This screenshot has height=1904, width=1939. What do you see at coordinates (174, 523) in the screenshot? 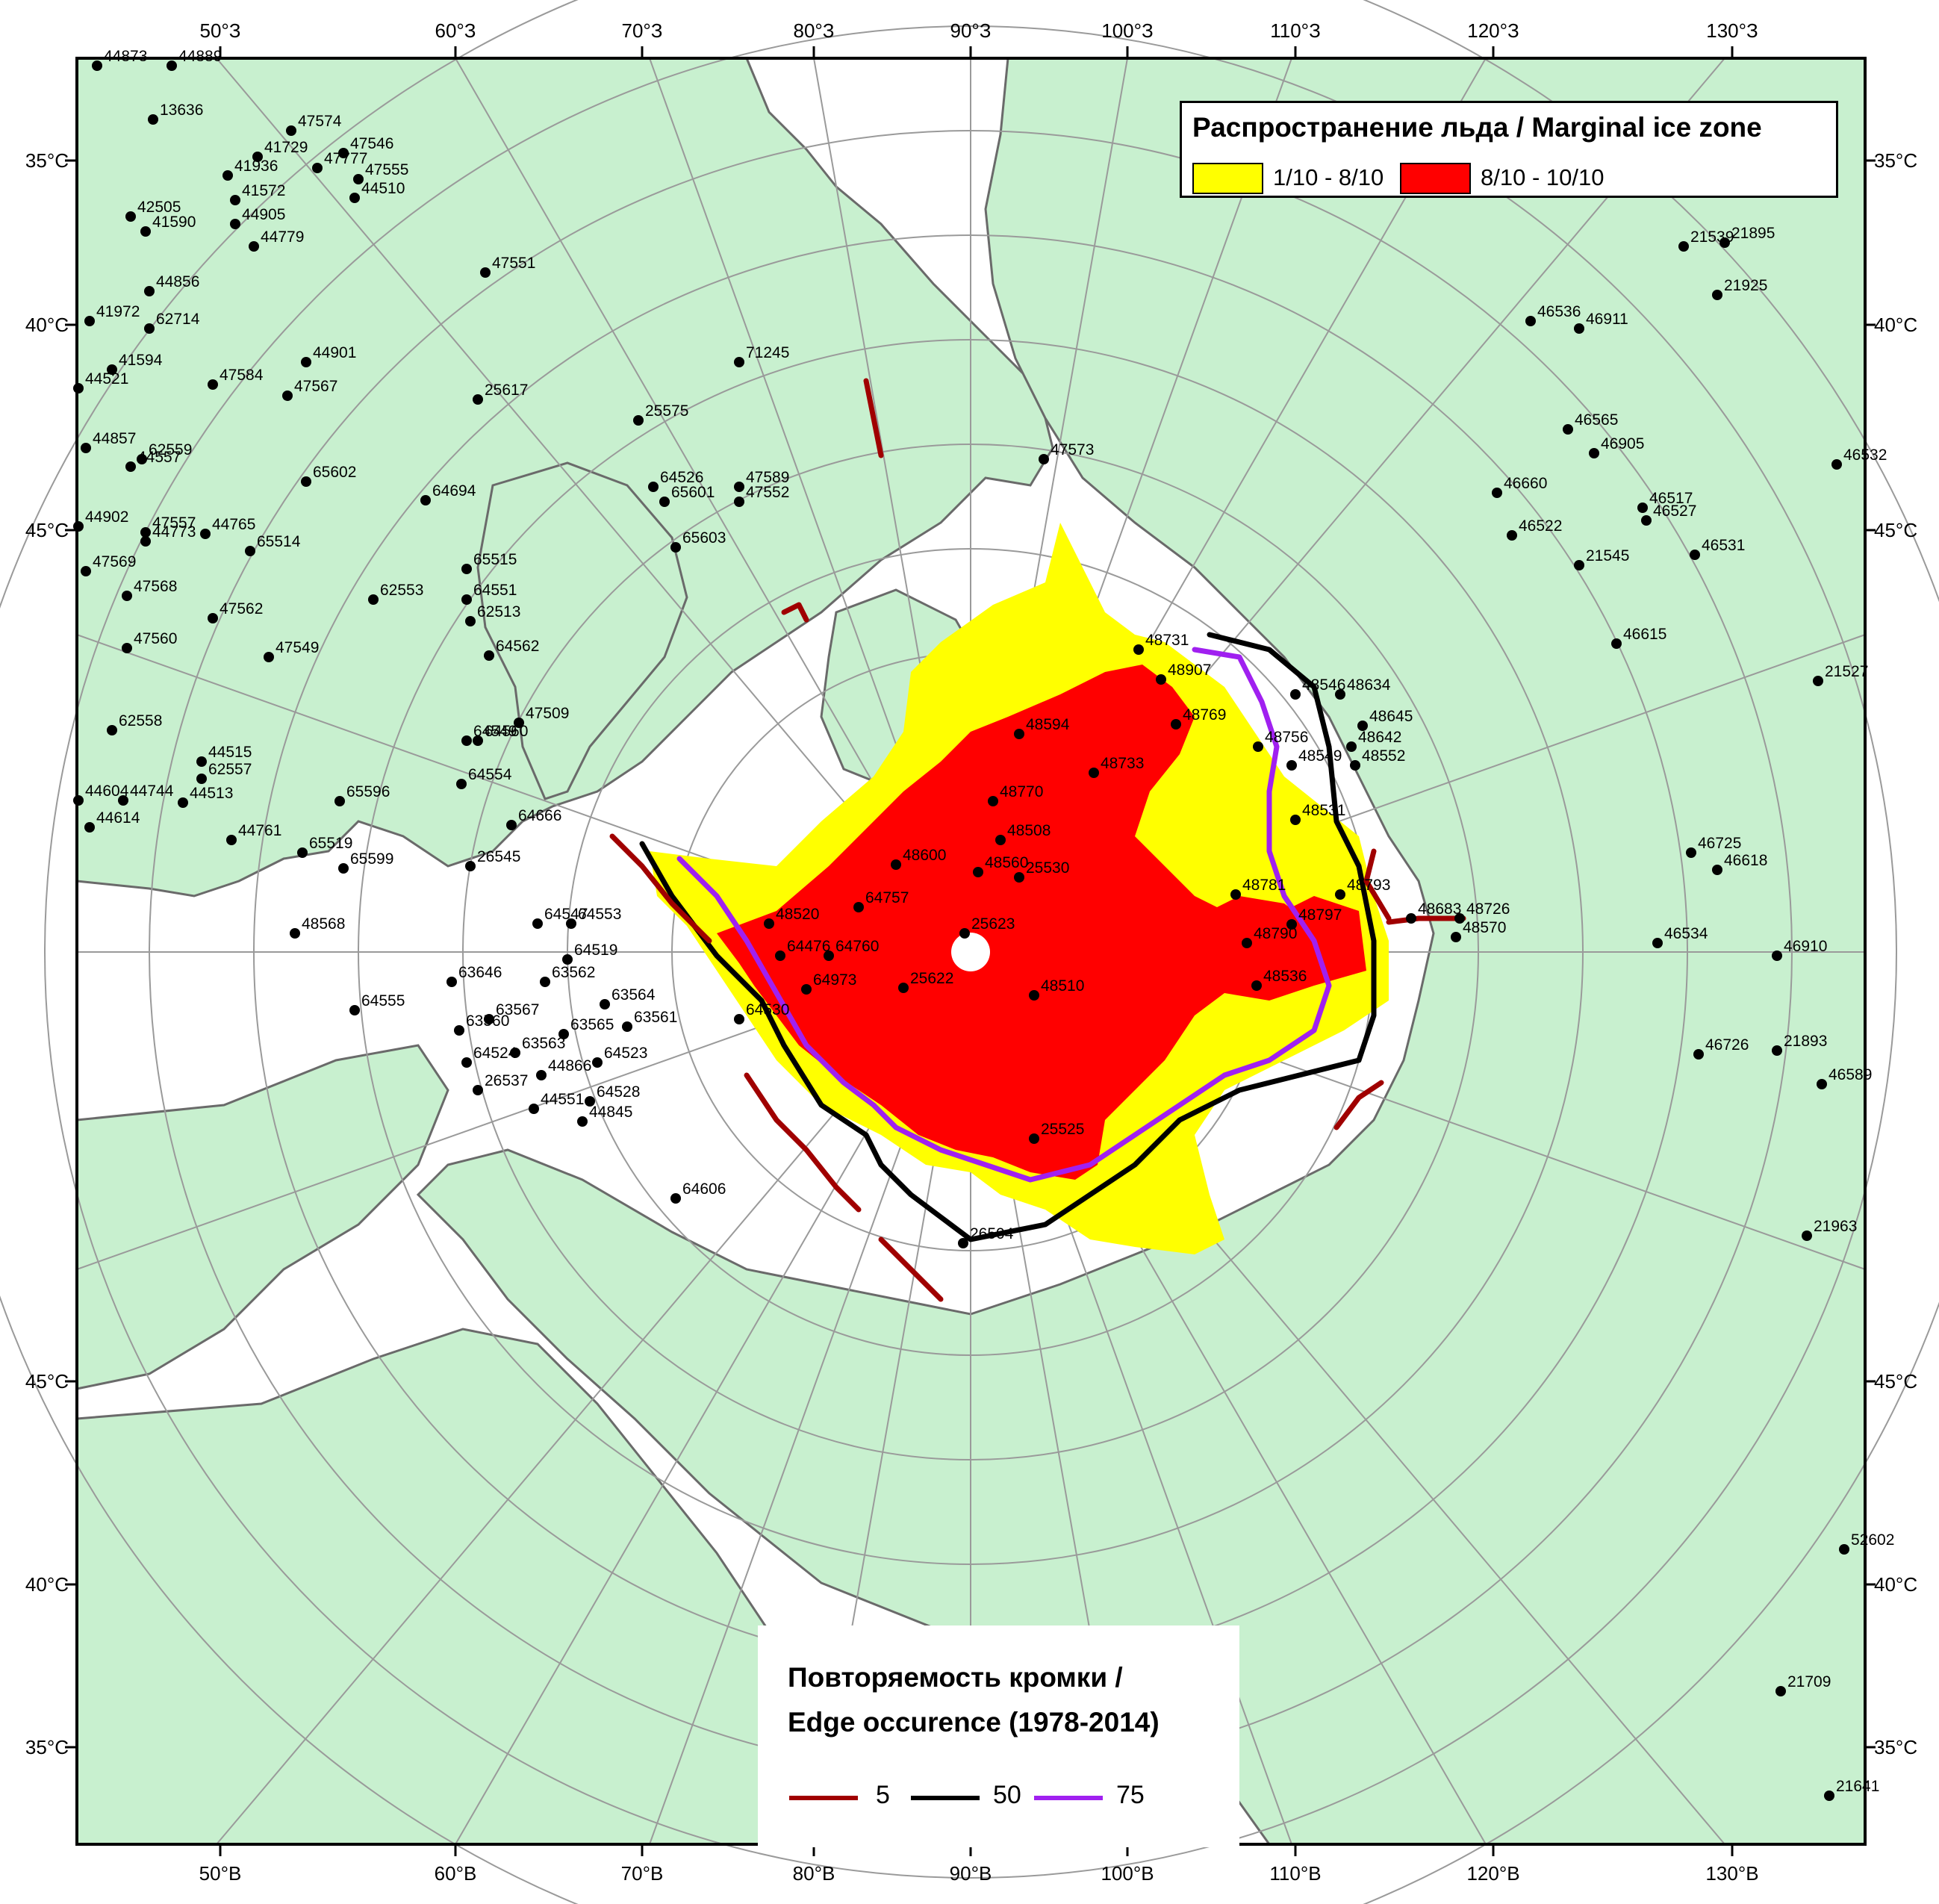
I see `station-label: 47557` at bounding box center [174, 523].